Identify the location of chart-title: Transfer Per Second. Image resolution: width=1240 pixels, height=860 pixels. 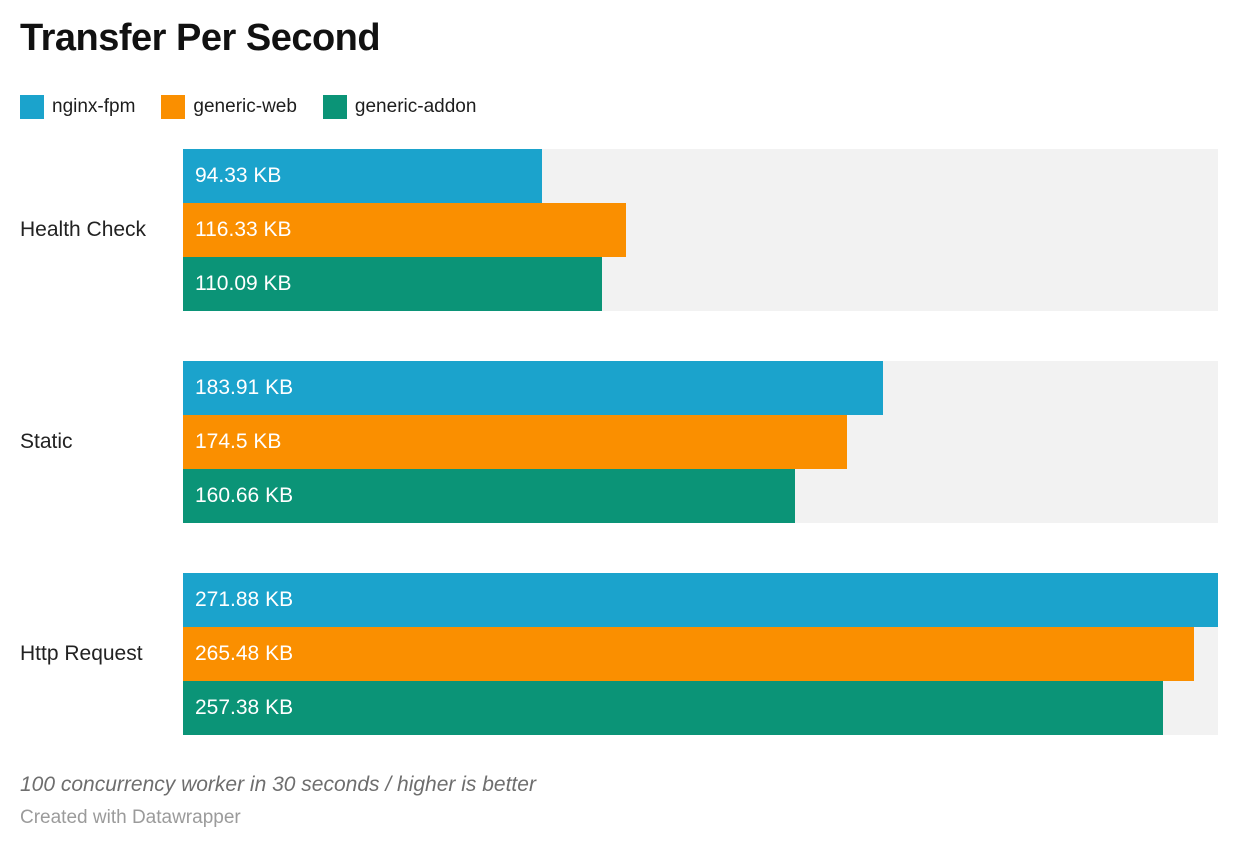
(200, 38).